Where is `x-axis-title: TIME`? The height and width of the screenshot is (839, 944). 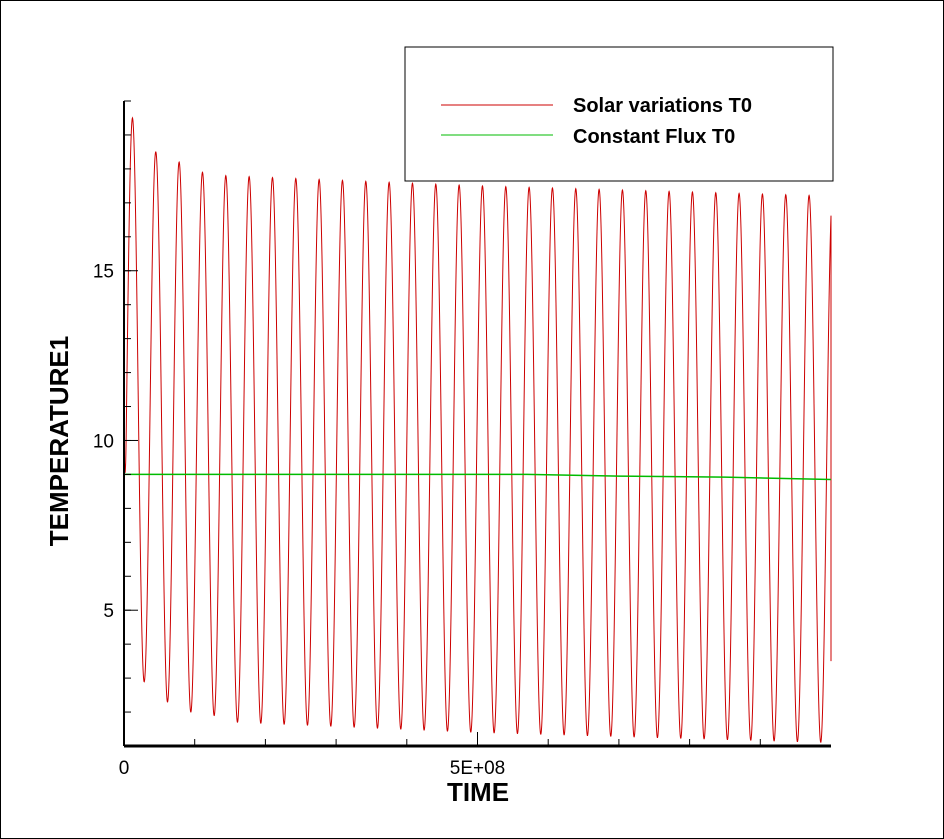
x-axis-title: TIME is located at coordinates (478, 792).